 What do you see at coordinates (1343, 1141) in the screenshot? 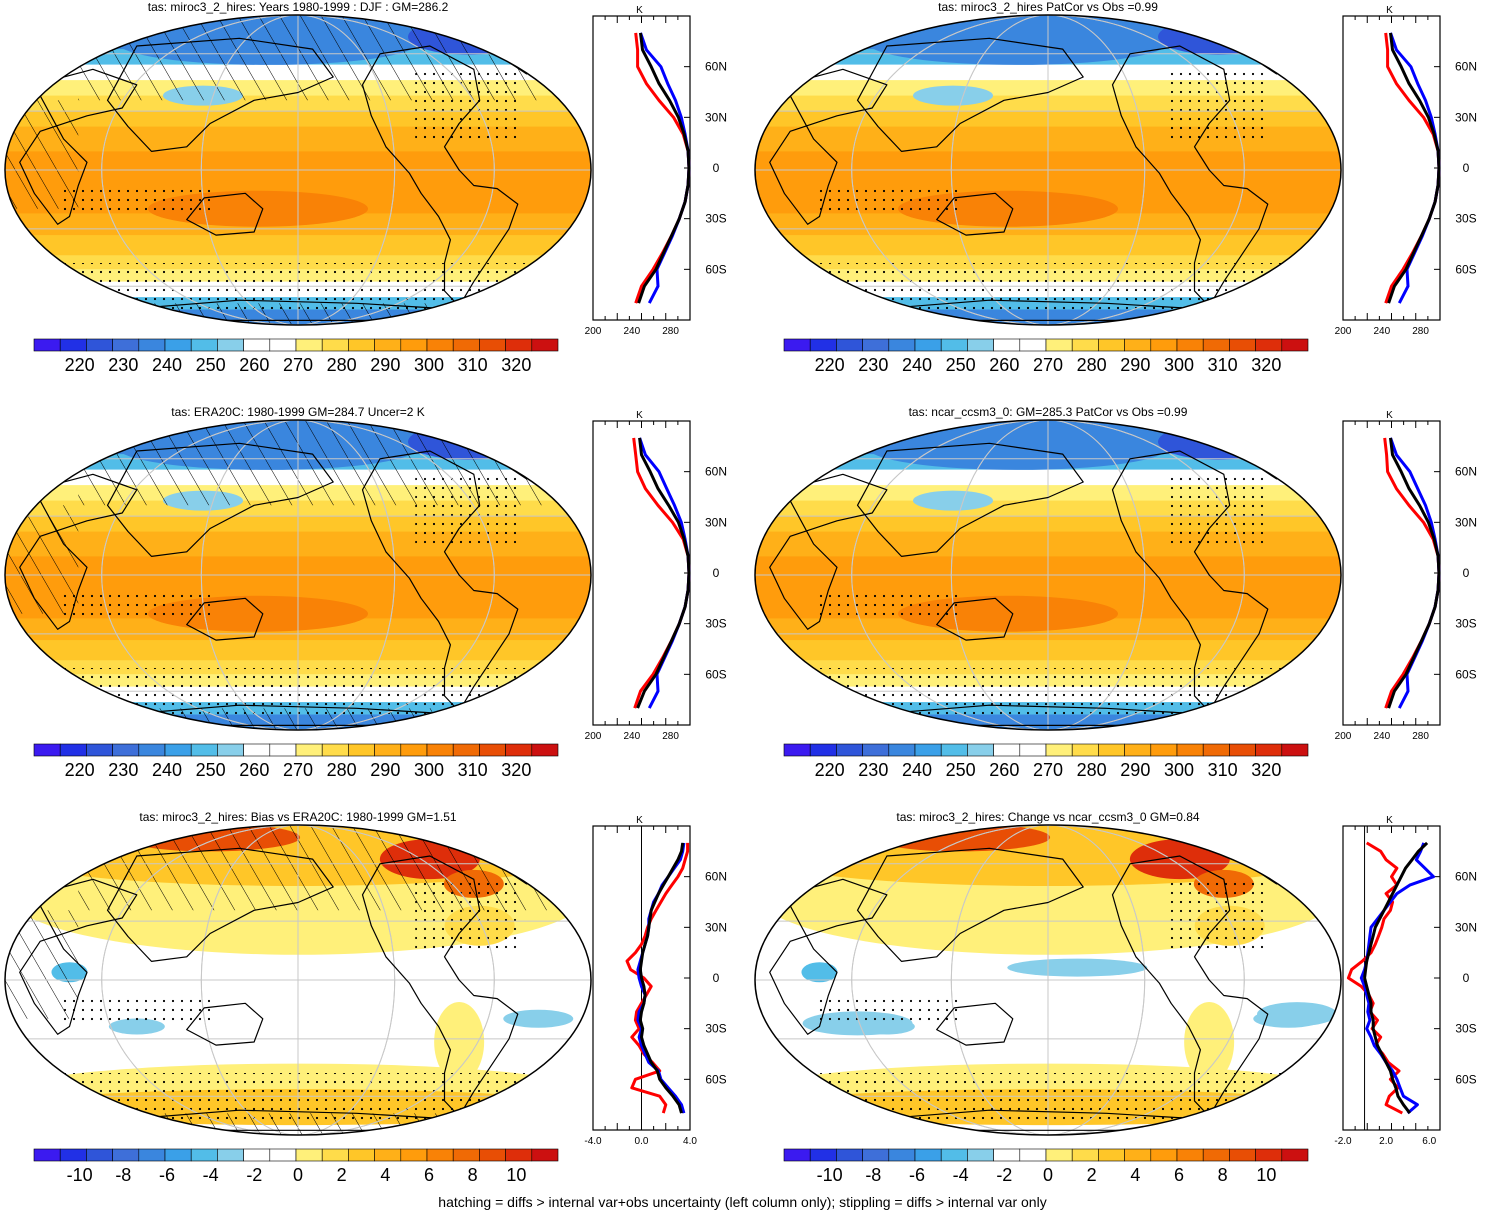
I see `profile-x-tick-label: -2.0` at bounding box center [1343, 1141].